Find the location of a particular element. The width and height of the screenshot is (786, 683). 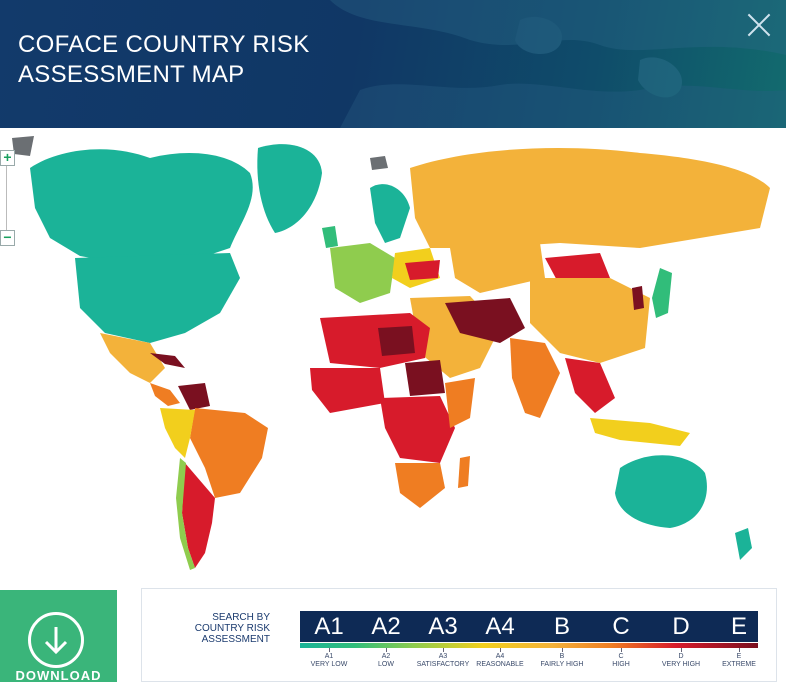

tick-a4: A4 REASONABLE is located at coordinates (500, 658).